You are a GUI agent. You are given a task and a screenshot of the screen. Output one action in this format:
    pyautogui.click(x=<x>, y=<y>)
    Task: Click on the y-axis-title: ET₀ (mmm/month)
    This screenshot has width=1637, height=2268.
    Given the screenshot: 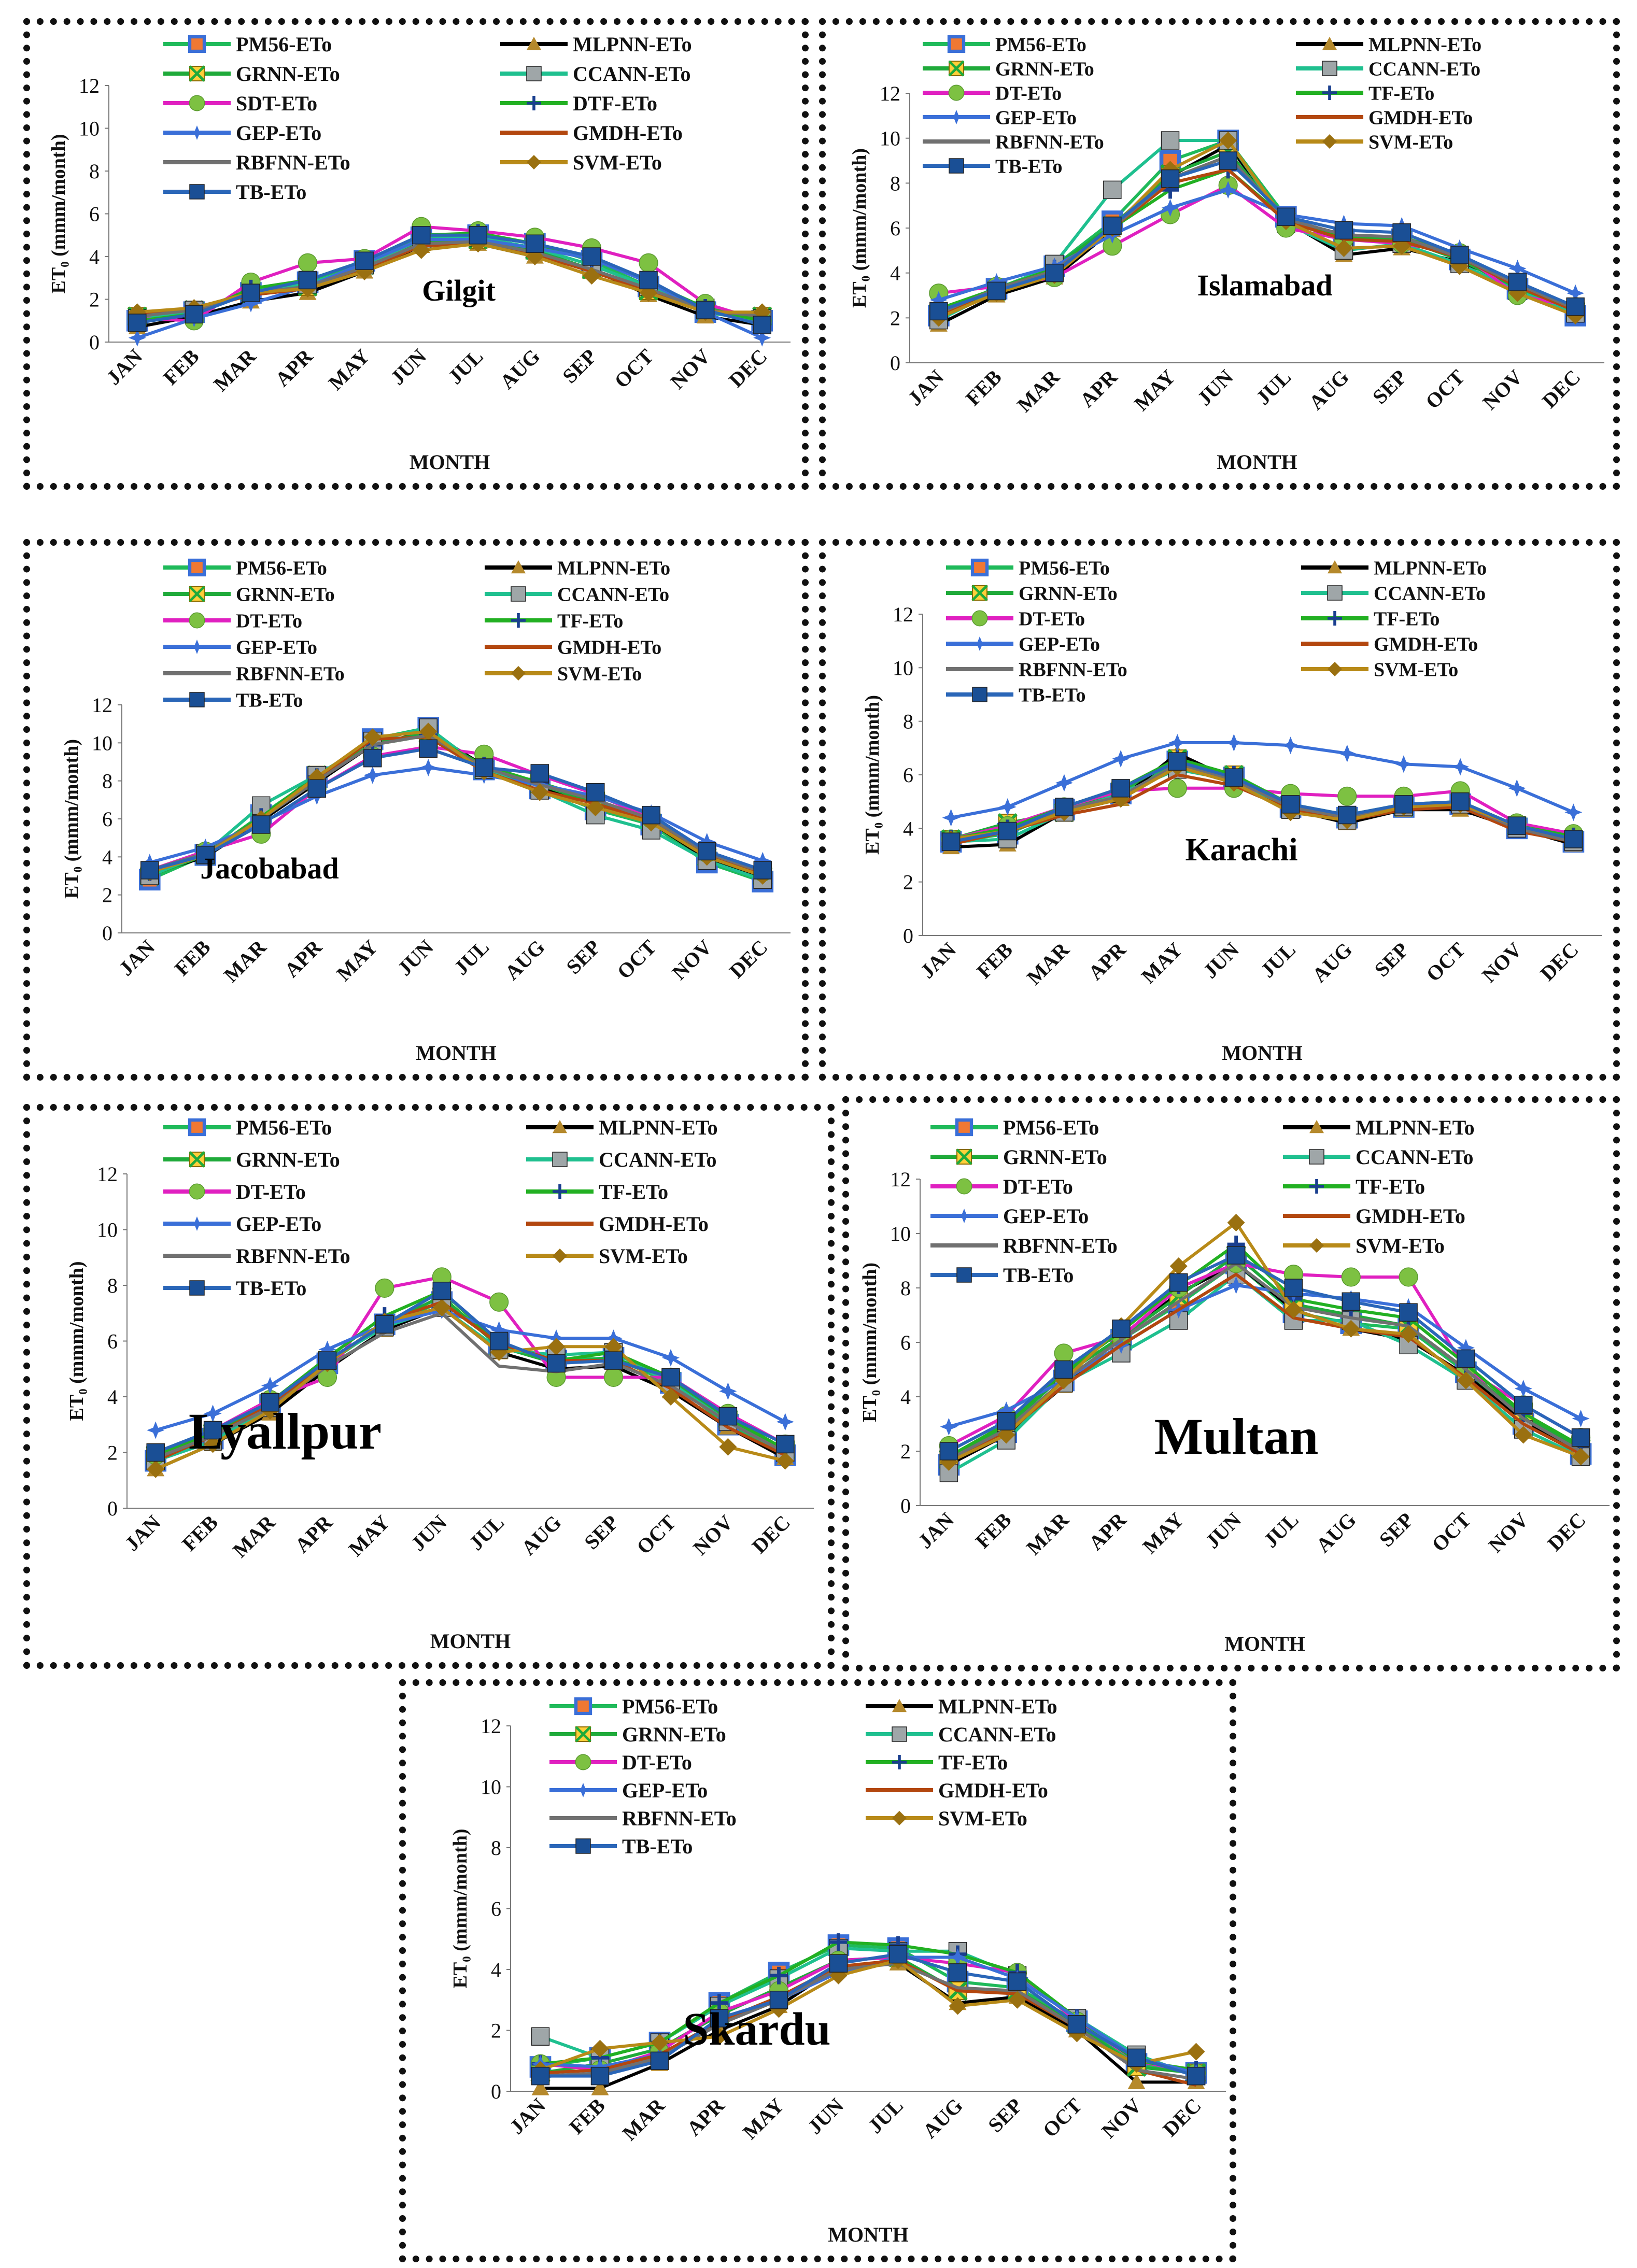 What is the action you would take?
    pyautogui.click(x=460, y=1909)
    